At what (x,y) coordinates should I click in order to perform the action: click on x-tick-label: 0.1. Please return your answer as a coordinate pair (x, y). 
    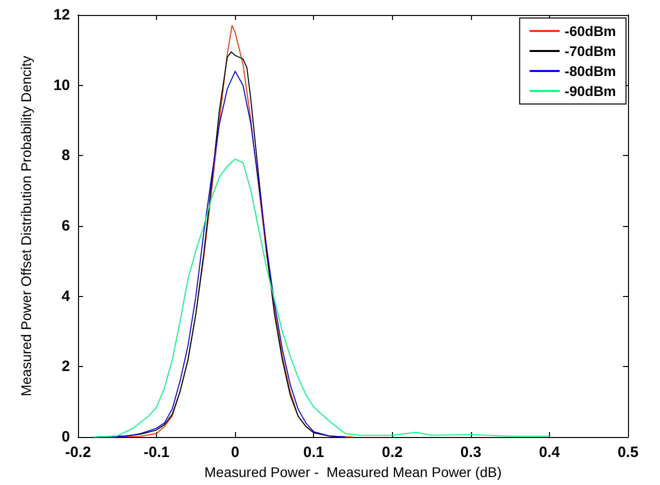
    Looking at the image, I should click on (313, 452).